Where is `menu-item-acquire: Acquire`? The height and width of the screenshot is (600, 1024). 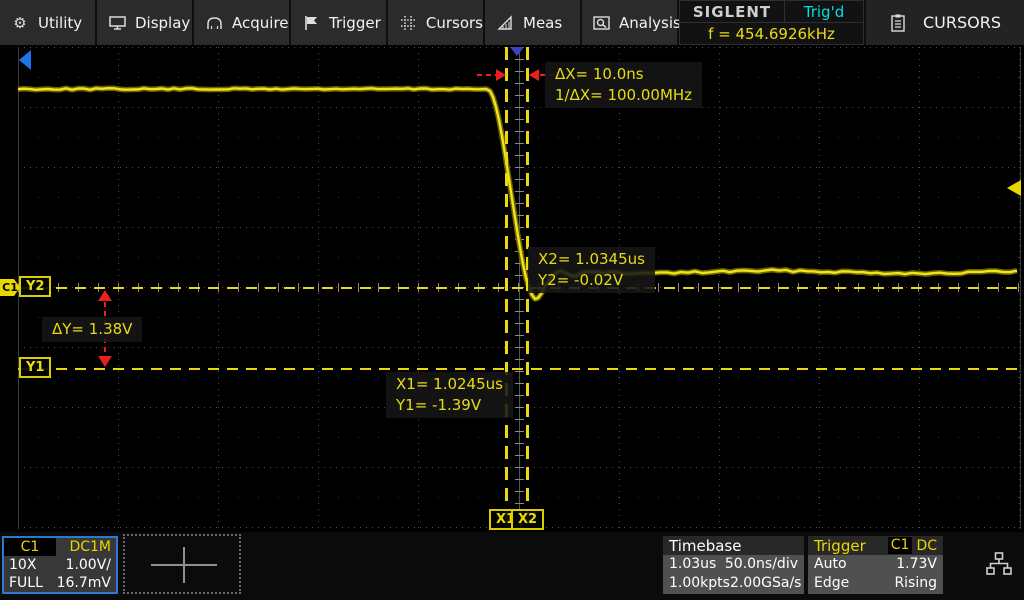 menu-item-acquire: Acquire is located at coordinates (242, 22).